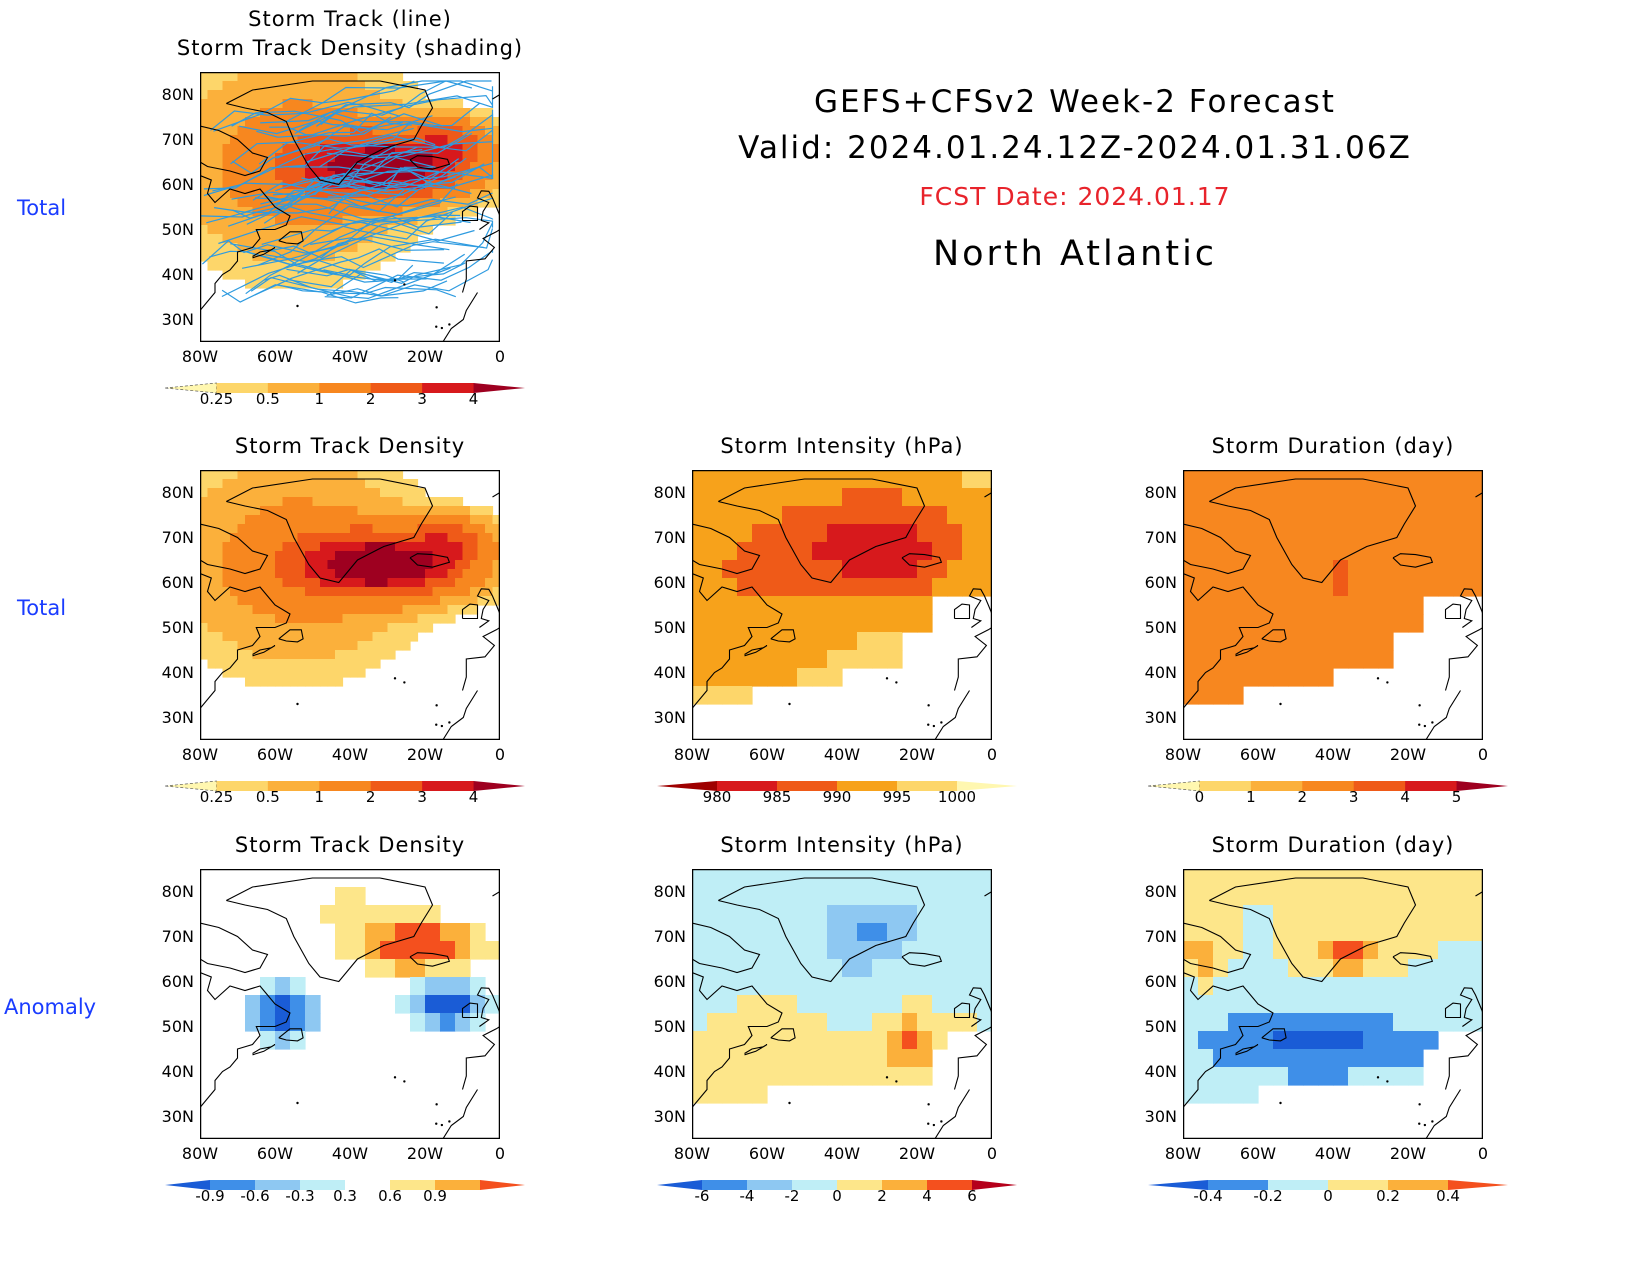 This screenshot has width=1650, height=1275. What do you see at coordinates (1268, 1196) in the screenshot?
I see `colorbar-label: -0.2` at bounding box center [1268, 1196].